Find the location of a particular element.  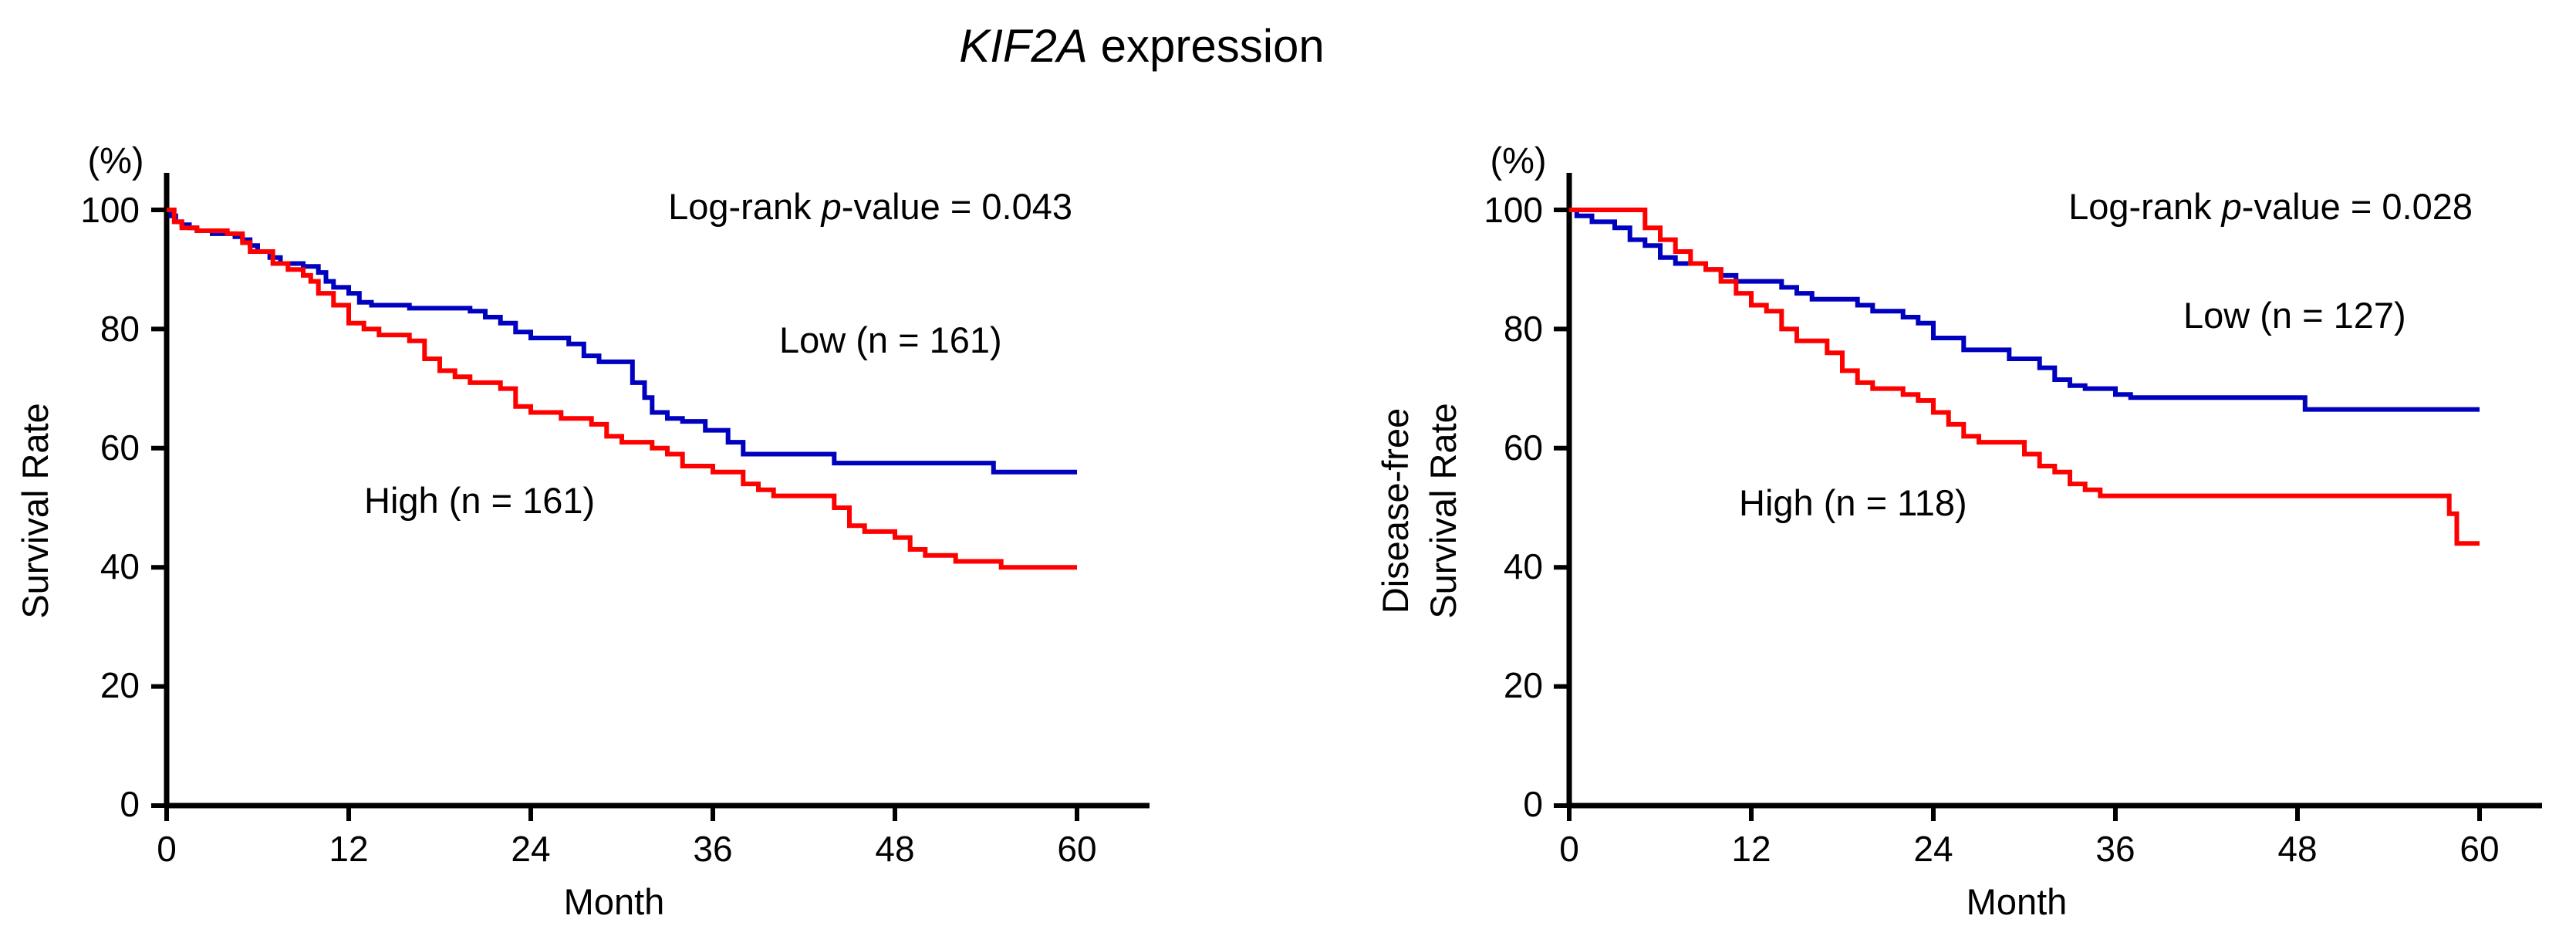

logrank-suffix: -value = 0.043 is located at coordinates (957, 207).